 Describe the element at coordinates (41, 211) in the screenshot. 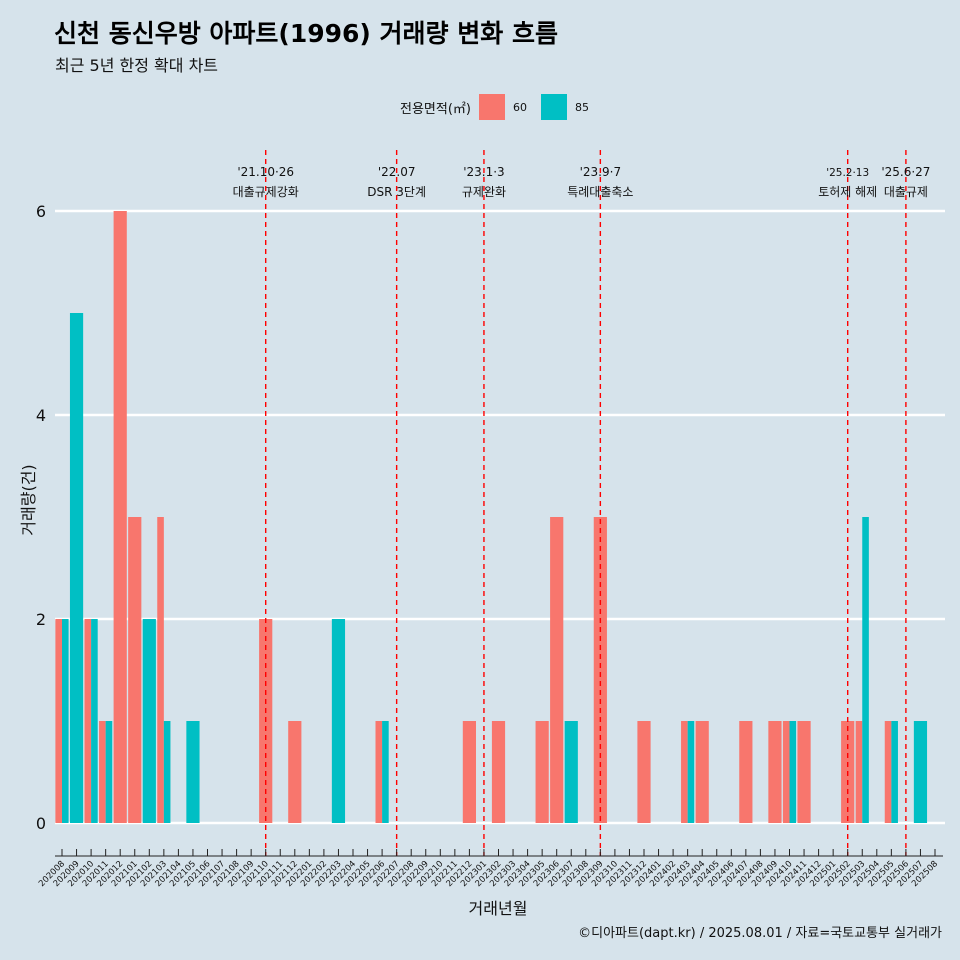

I see `y-tick-label: 6` at that location.